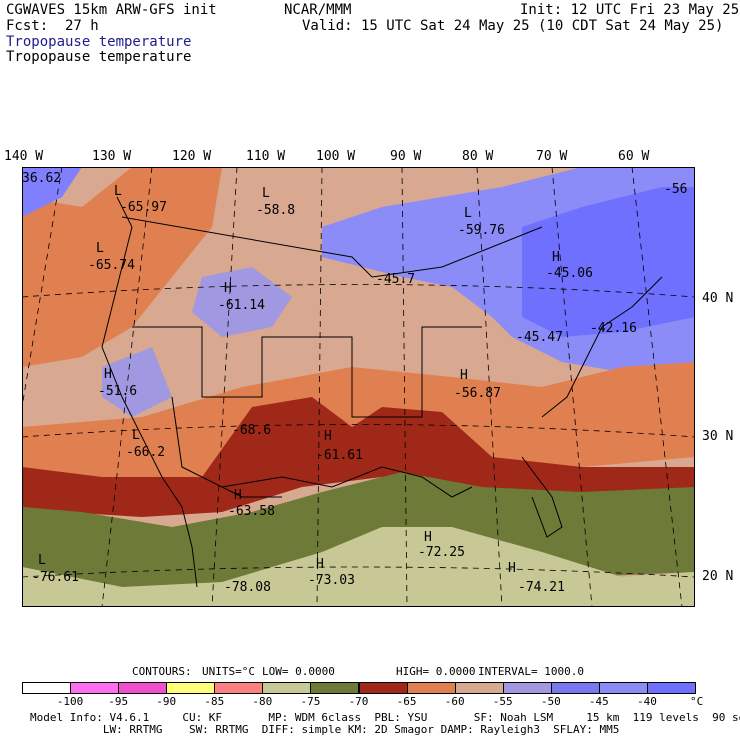 The height and width of the screenshot is (740, 740). I want to click on init-time: Init: 12 UTC Fri 23 May 25, so click(630, 10).